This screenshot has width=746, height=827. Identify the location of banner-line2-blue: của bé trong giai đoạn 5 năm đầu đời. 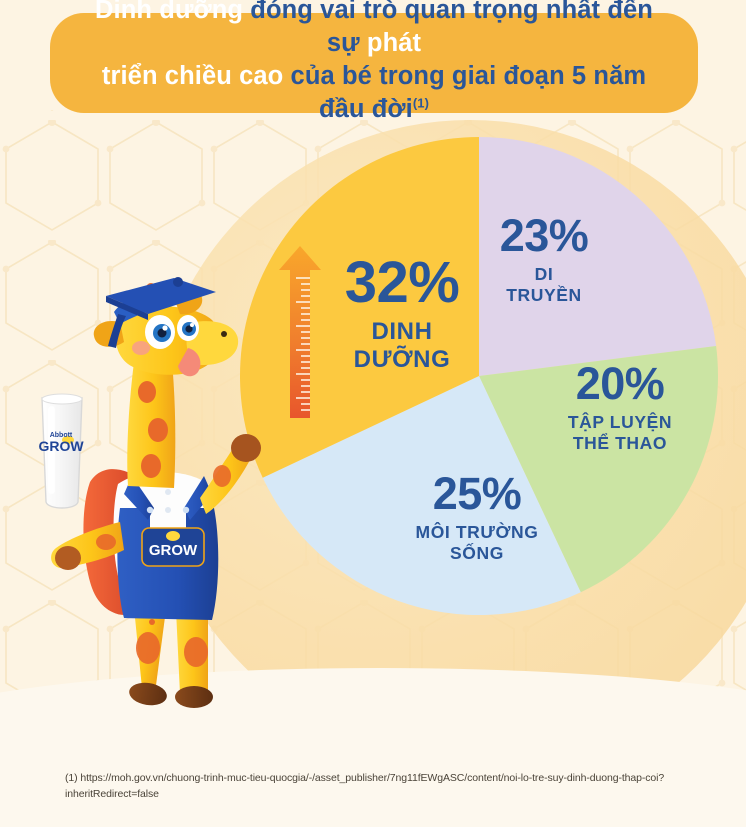
(468, 93).